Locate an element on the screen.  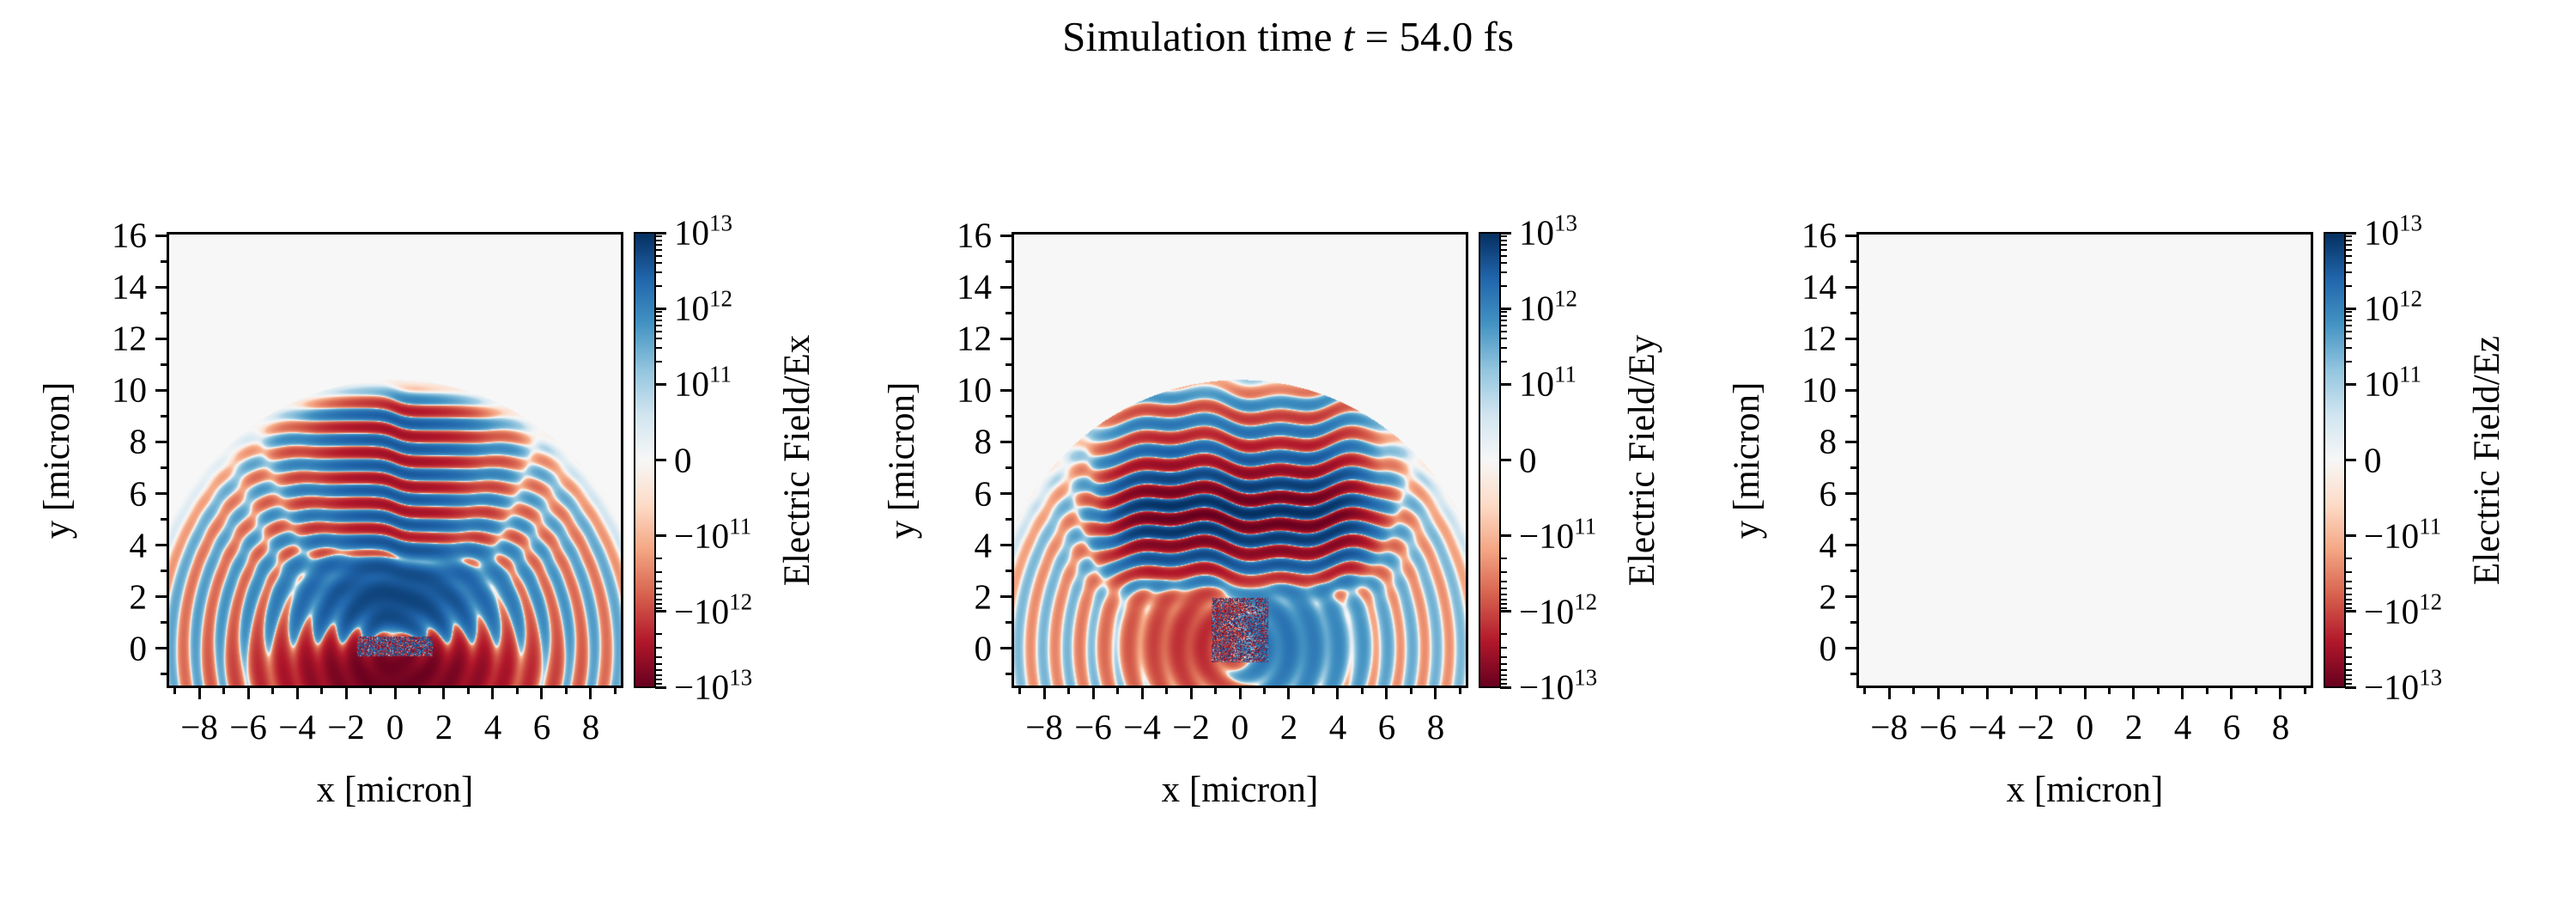
heatmap-Ey is located at coordinates (1239, 460).